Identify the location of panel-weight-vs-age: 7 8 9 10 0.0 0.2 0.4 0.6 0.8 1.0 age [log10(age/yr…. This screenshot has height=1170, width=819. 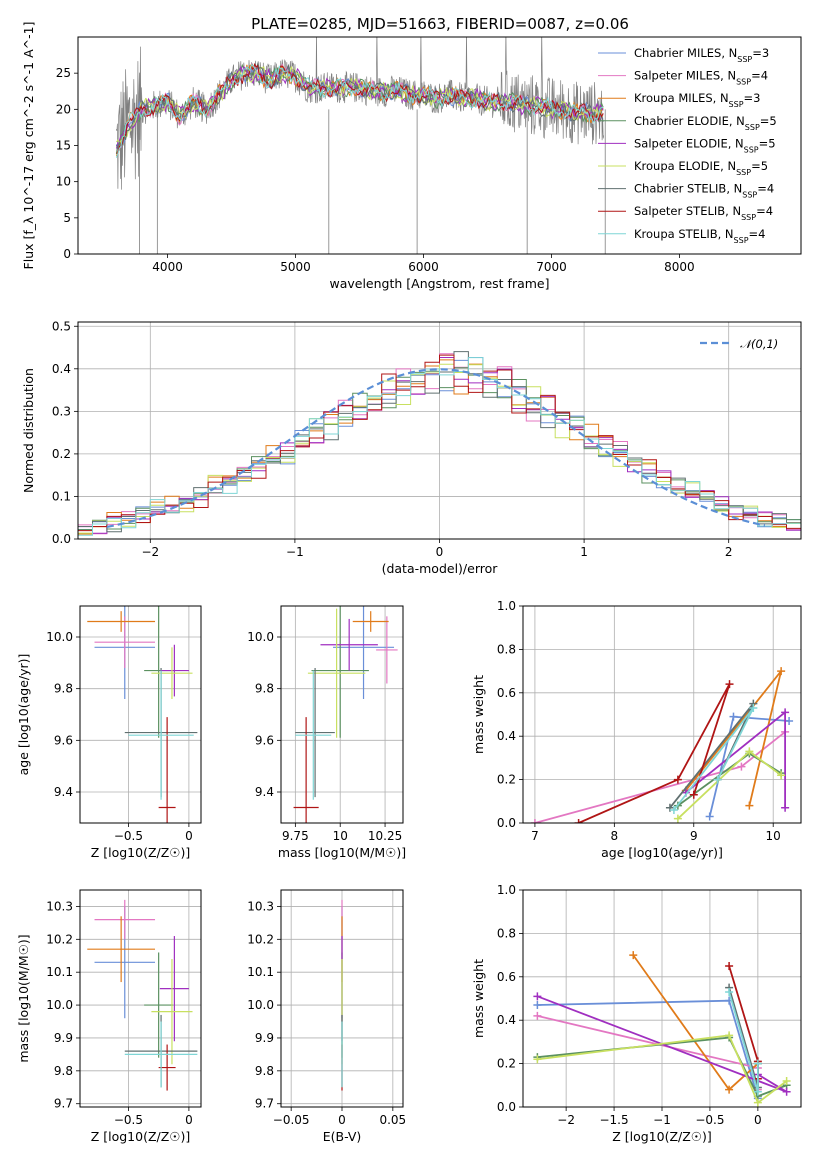
(636, 729).